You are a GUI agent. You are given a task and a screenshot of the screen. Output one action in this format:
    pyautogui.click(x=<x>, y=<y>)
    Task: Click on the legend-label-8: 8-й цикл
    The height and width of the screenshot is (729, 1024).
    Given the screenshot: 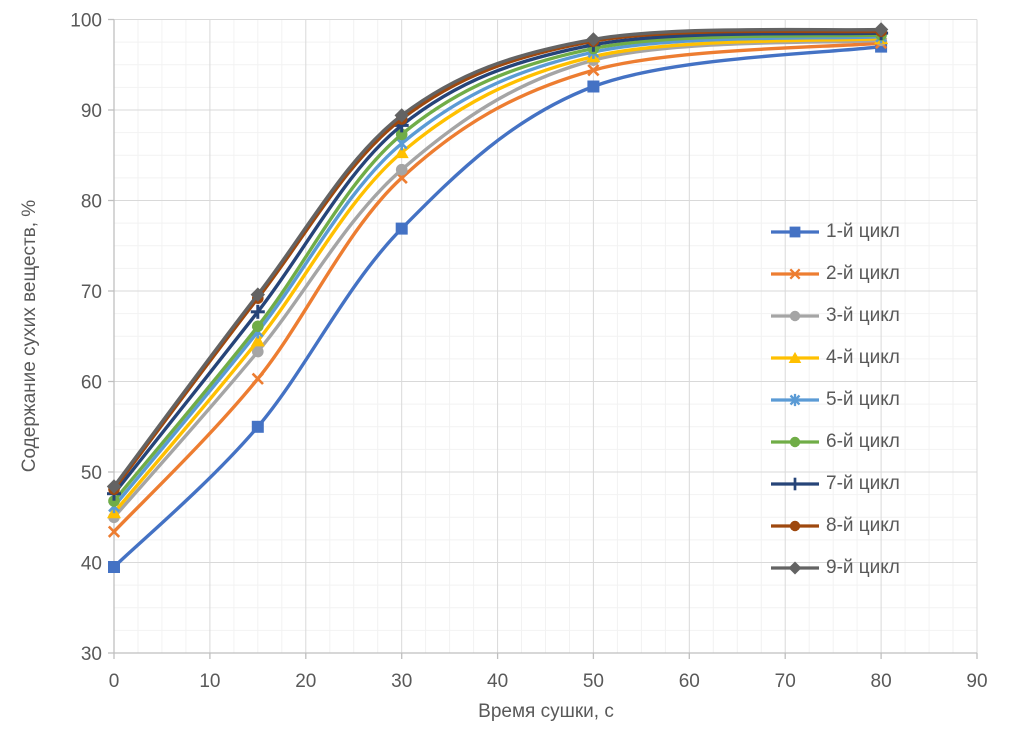 What is the action you would take?
    pyautogui.click(x=863, y=525)
    